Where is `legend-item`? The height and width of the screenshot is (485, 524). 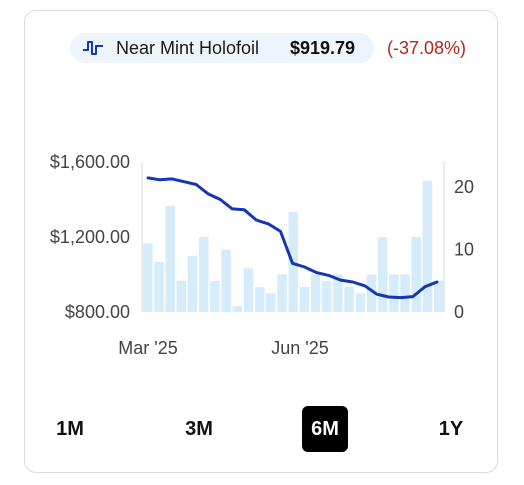
legend-item is located at coordinates (222, 48).